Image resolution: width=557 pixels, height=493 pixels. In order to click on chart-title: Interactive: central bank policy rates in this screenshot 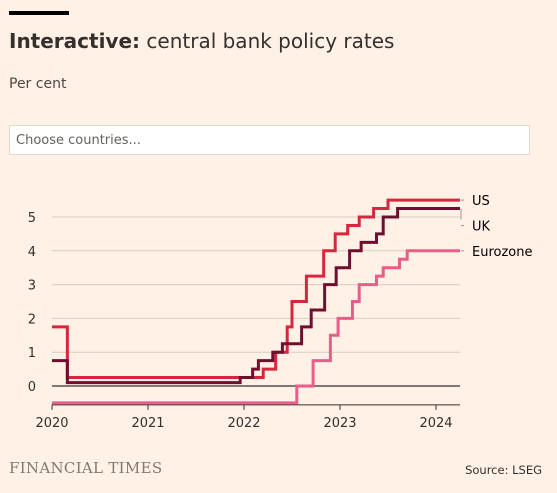, I will do `click(201, 41)`.